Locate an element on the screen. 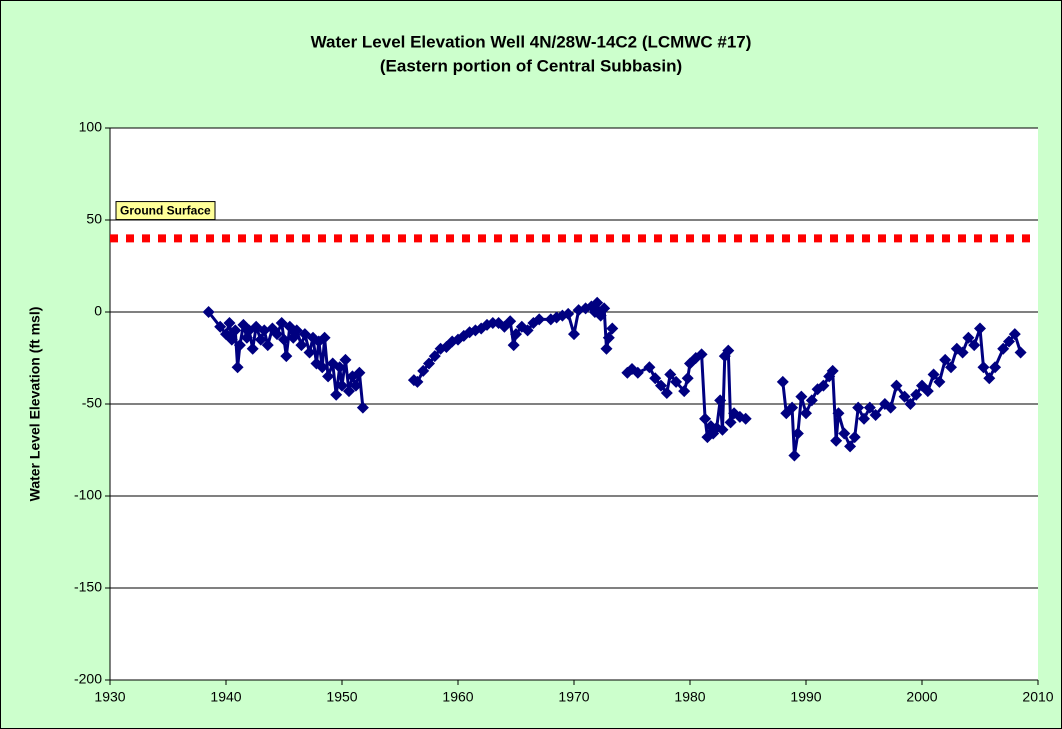 The image size is (1062, 729). x-tick-label: 2010 is located at coordinates (1037, 697).